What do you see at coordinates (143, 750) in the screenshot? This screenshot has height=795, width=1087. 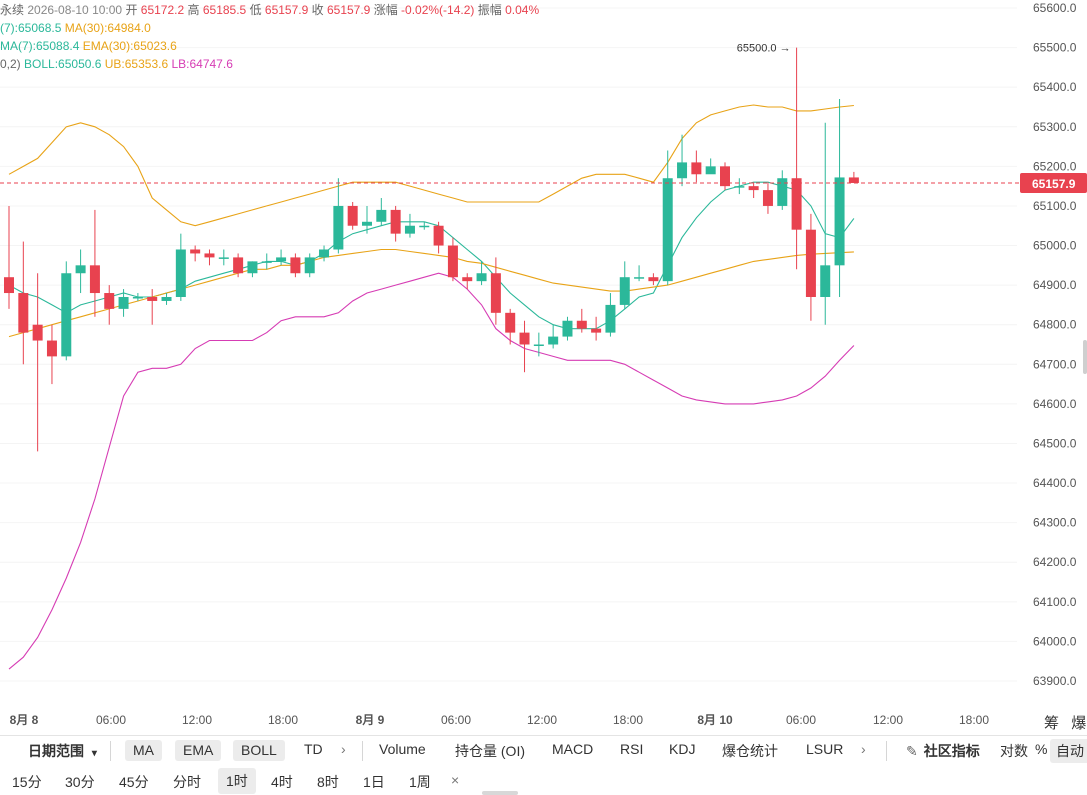 I see `ma-toggle: MA` at bounding box center [143, 750].